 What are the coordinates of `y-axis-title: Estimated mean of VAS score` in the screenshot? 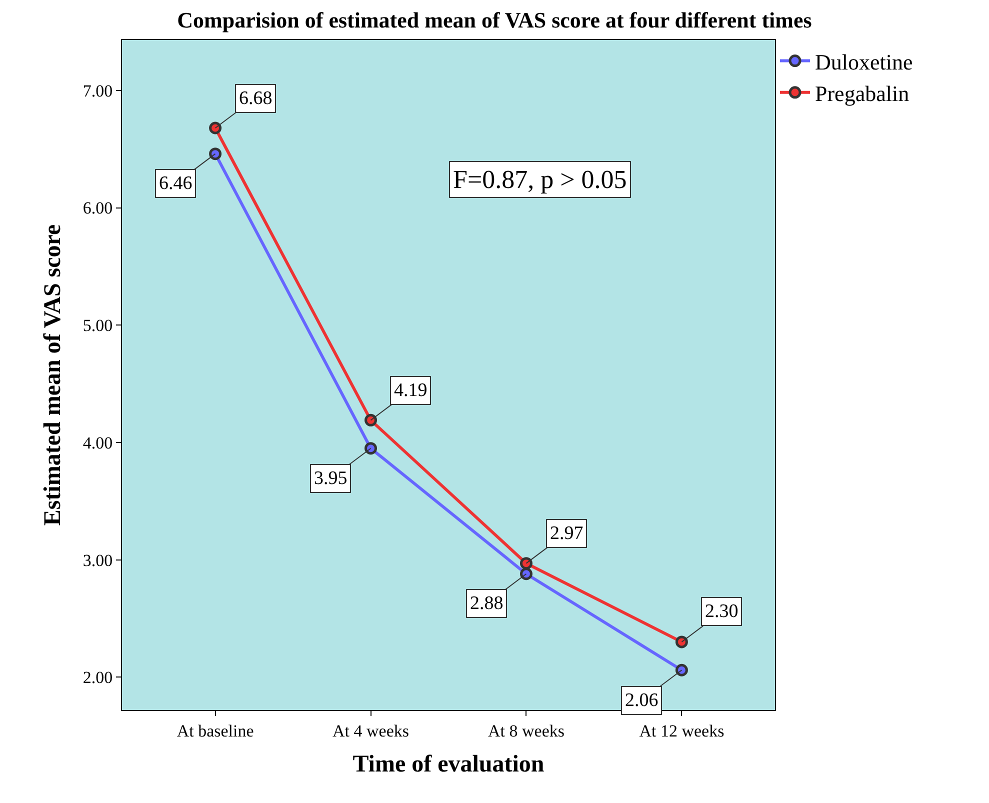 It's located at (53, 375).